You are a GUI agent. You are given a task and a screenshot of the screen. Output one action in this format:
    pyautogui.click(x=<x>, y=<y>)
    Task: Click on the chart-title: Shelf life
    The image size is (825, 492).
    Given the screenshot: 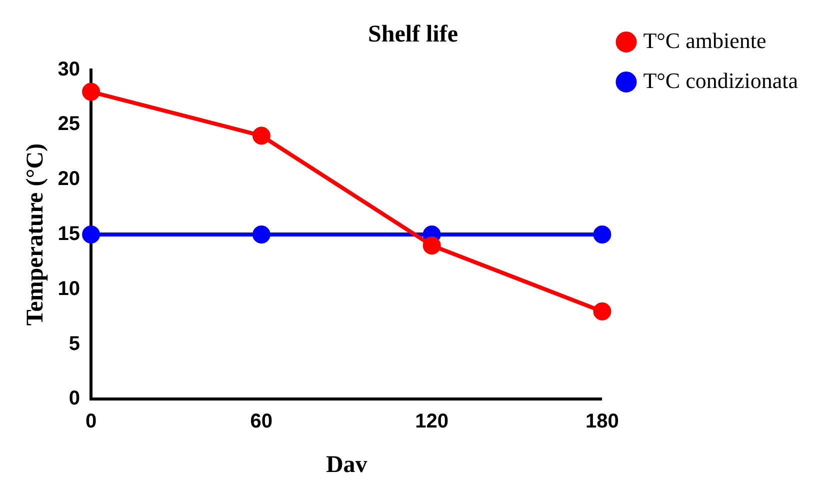 What is the action you would take?
    pyautogui.click(x=413, y=35)
    